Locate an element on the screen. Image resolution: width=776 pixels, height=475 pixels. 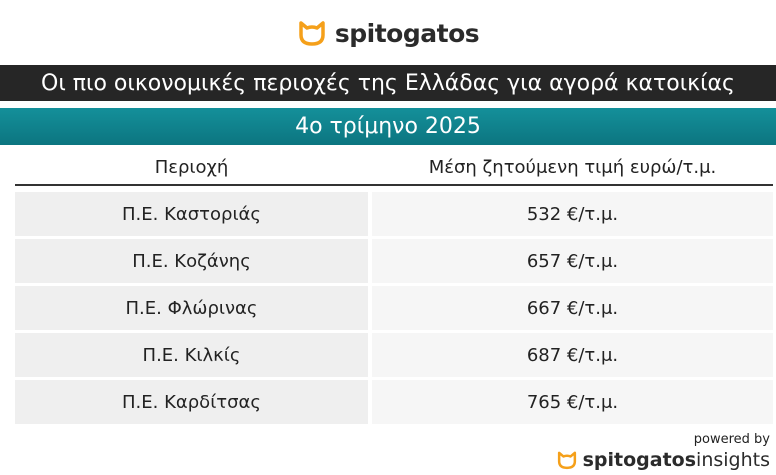
price-cell: 657 €/τ.μ. is located at coordinates (572, 261).